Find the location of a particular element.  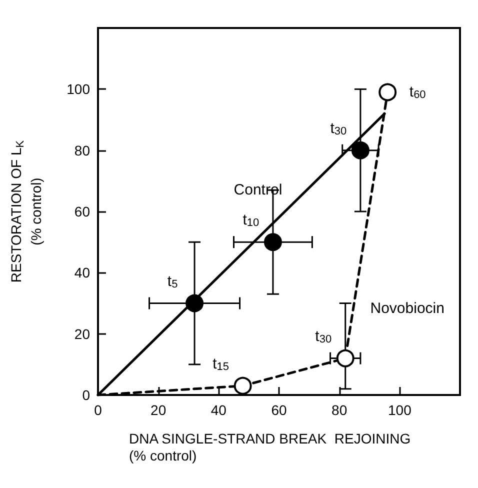

x-tick-label: 60 is located at coordinates (279, 410).